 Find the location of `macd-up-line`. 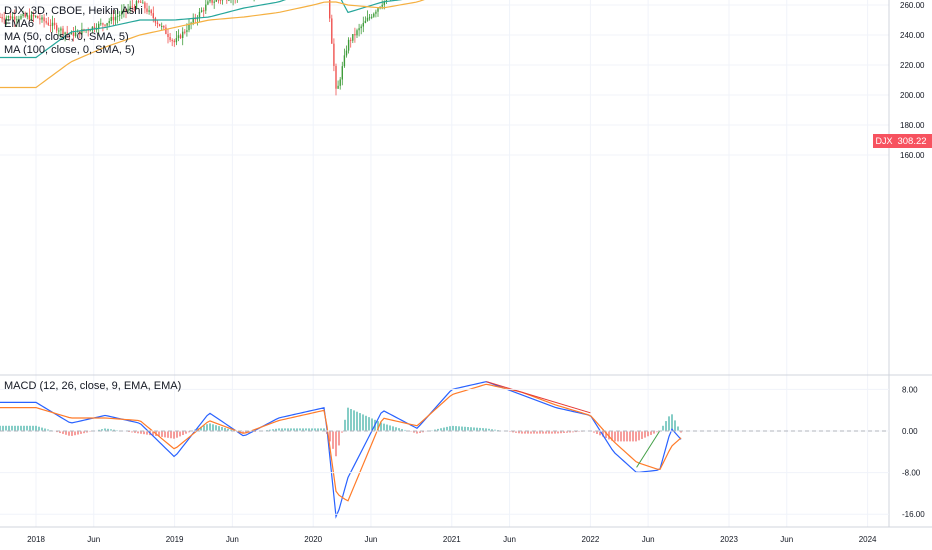

macd-up-line is located at coordinates (648, 449).